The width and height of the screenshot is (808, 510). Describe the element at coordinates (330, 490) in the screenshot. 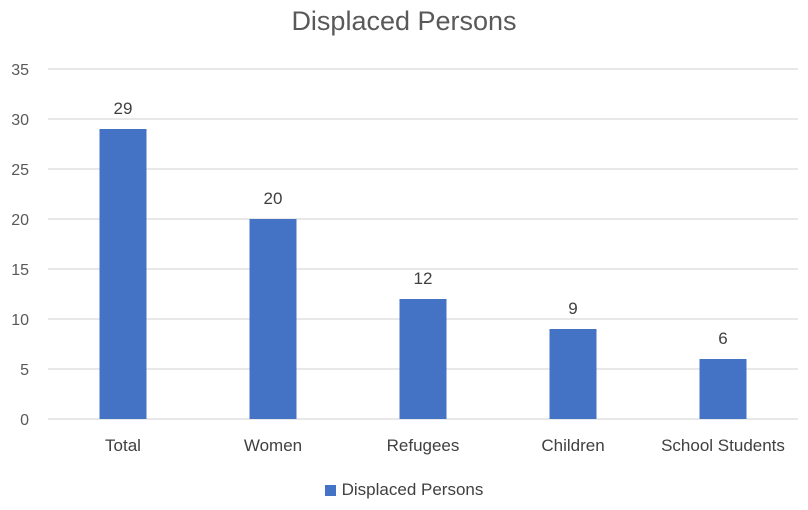

I see `legend-swatch` at that location.